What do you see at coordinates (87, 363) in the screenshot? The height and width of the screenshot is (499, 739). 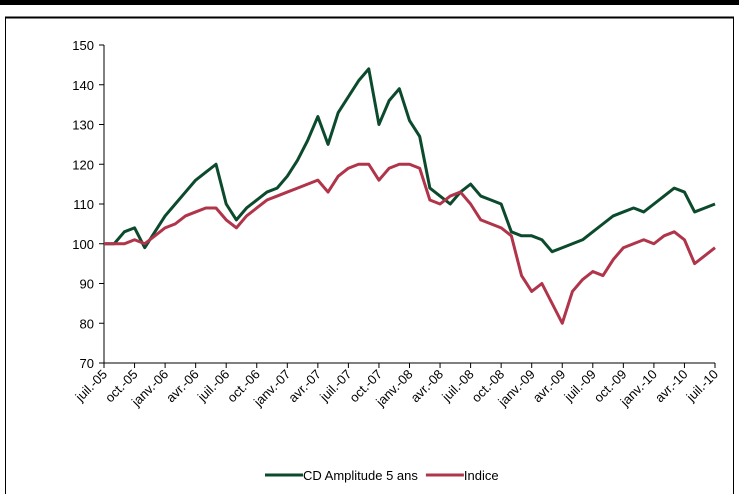 I see `y-tick-label: 70` at bounding box center [87, 363].